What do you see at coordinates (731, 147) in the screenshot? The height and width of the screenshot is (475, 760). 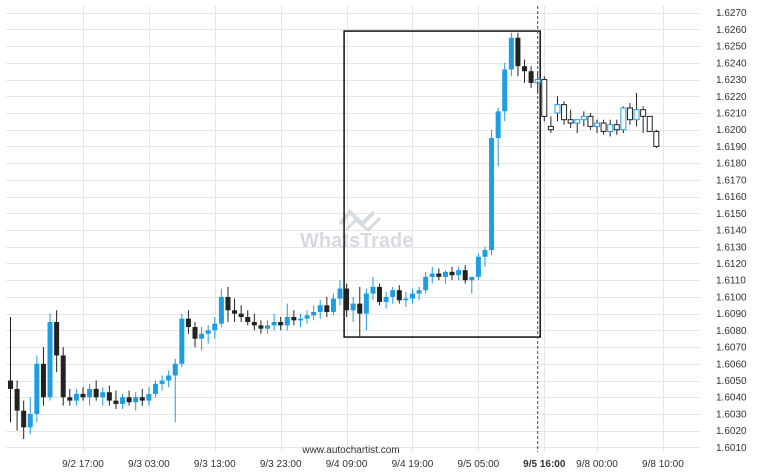 I see `y-tick-label: 1.6190` at bounding box center [731, 147].